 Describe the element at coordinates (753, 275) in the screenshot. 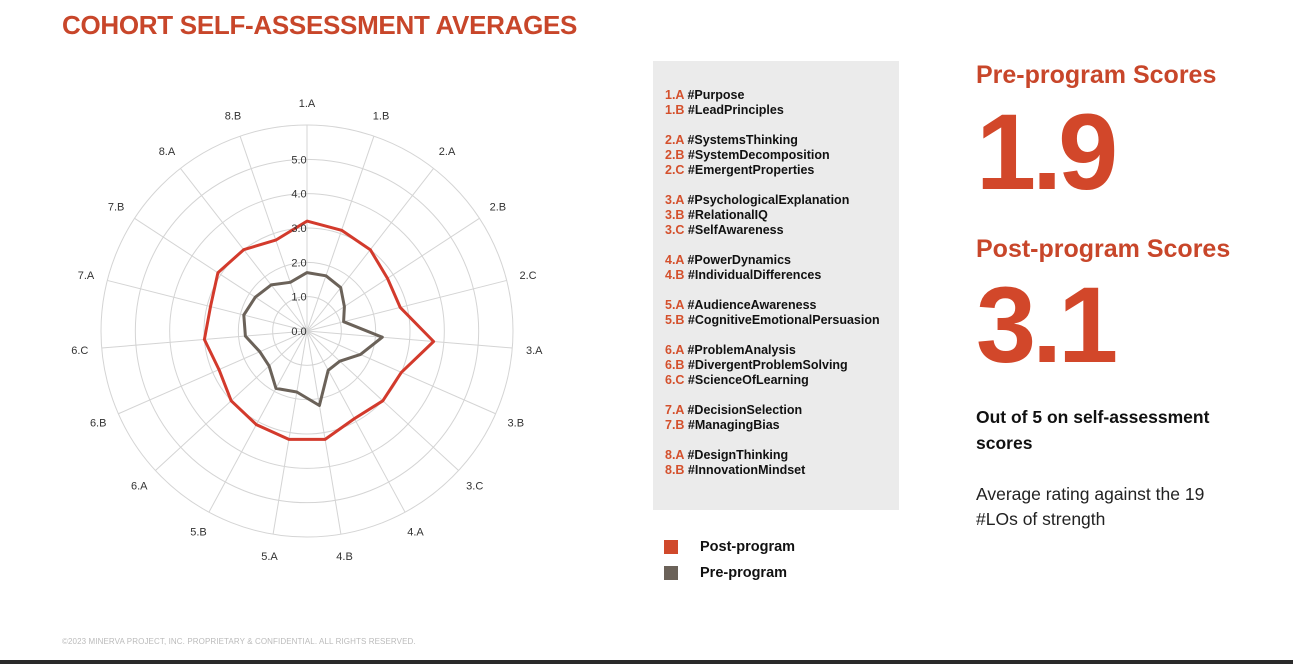

I see `lo-name: #IndividualDifferences` at that location.